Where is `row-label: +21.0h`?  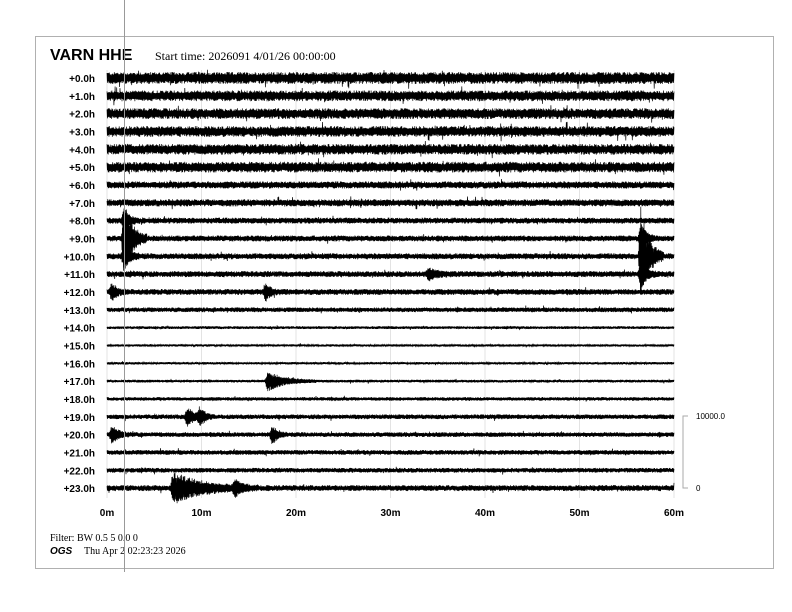 row-label: +21.0h is located at coordinates (79, 453).